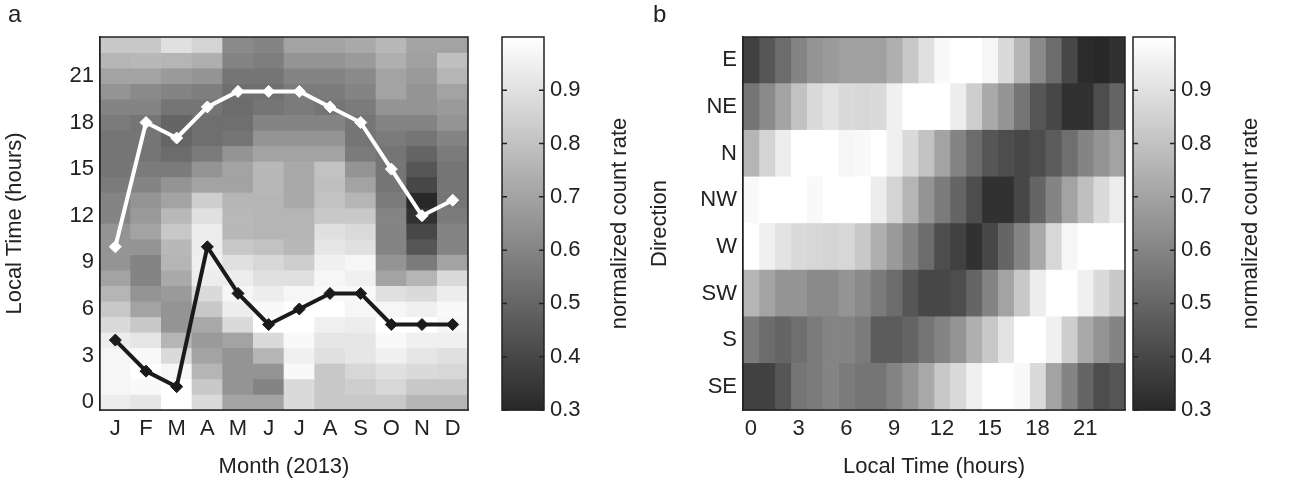 This screenshot has width=1290, height=482. What do you see at coordinates (422, 428) in the screenshot?
I see `x-tick-label: N` at bounding box center [422, 428].